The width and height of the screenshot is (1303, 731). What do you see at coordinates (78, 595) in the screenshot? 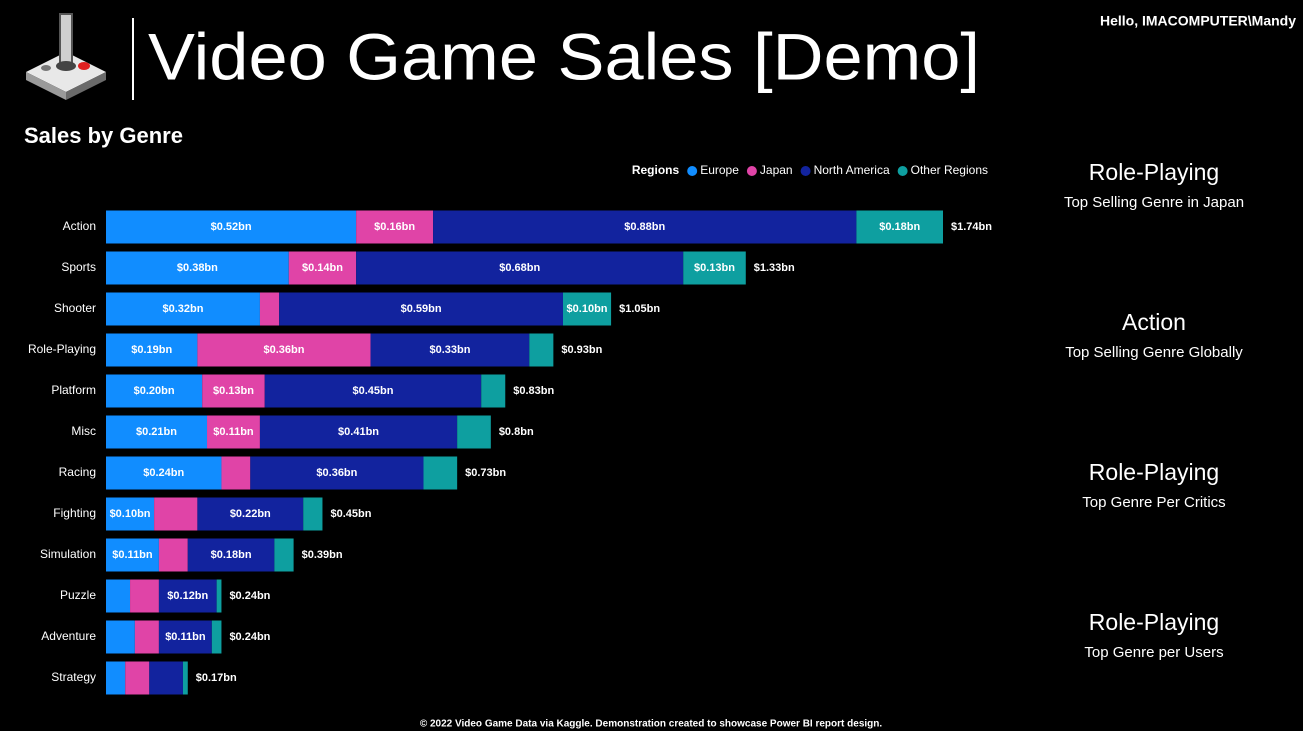
I see `category-label: Puzzle` at bounding box center [78, 595].